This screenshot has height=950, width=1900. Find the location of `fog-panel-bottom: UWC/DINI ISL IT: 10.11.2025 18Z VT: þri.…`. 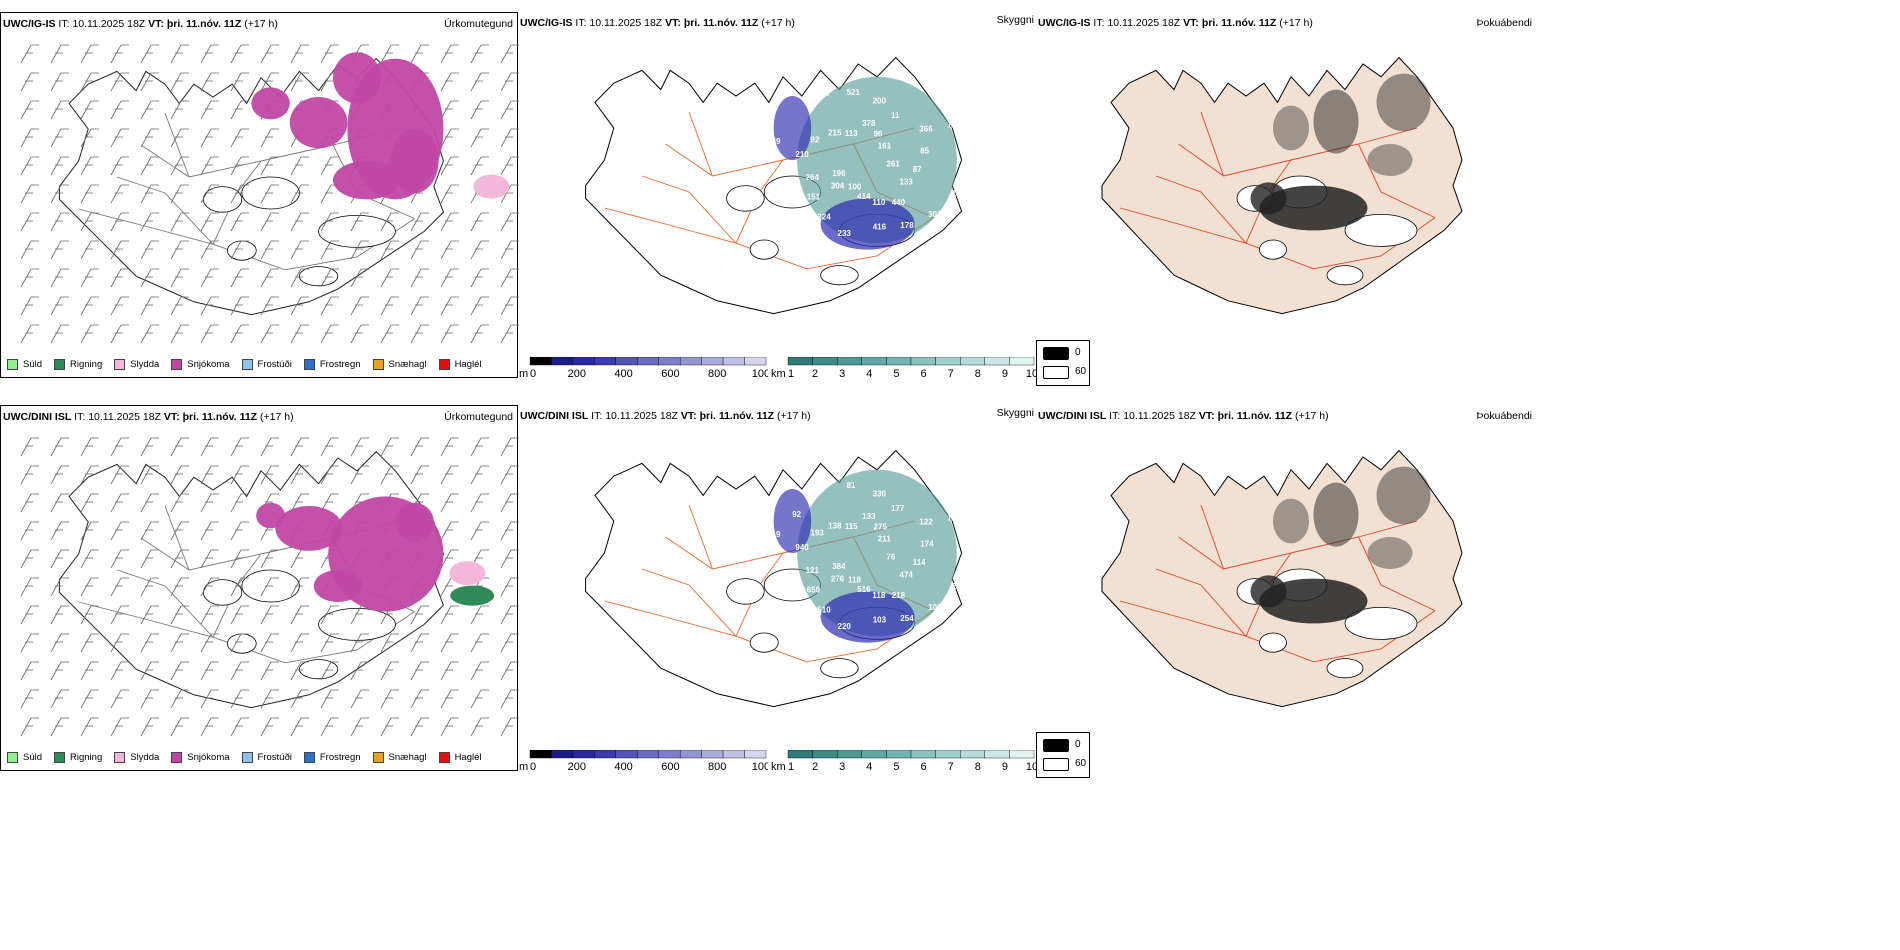

fog-panel-bottom: UWC/DINI ISL IT: 10.11.2025 18Z VT: þri.… is located at coordinates (1284, 588).